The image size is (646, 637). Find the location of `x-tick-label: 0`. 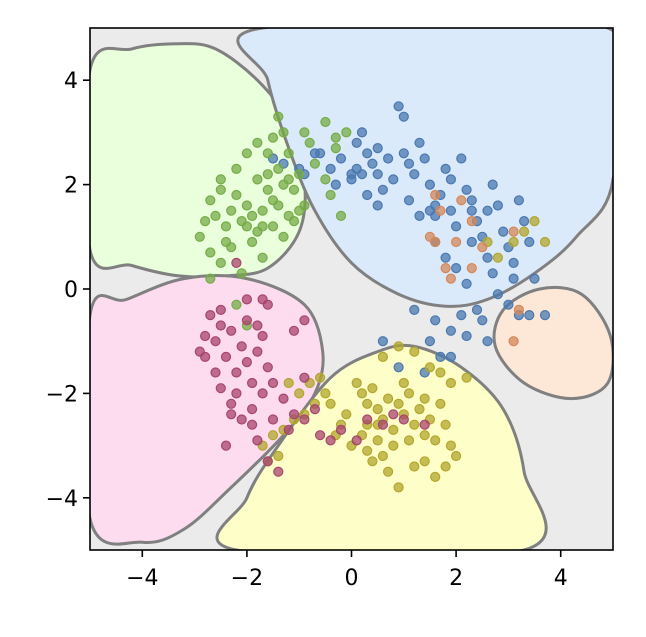

x-tick-label: 0 is located at coordinates (352, 578).